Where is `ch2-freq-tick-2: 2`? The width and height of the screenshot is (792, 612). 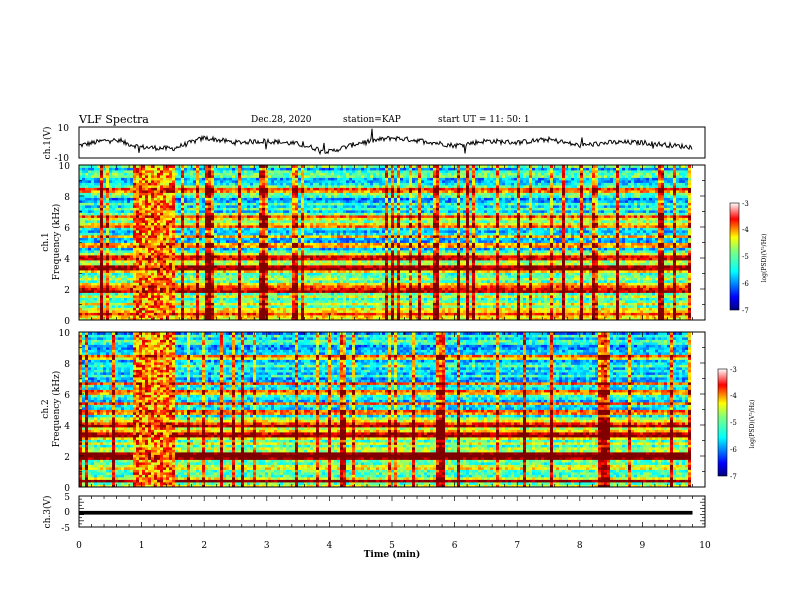
ch2-freq-tick-2: 2 is located at coordinates (67, 458).